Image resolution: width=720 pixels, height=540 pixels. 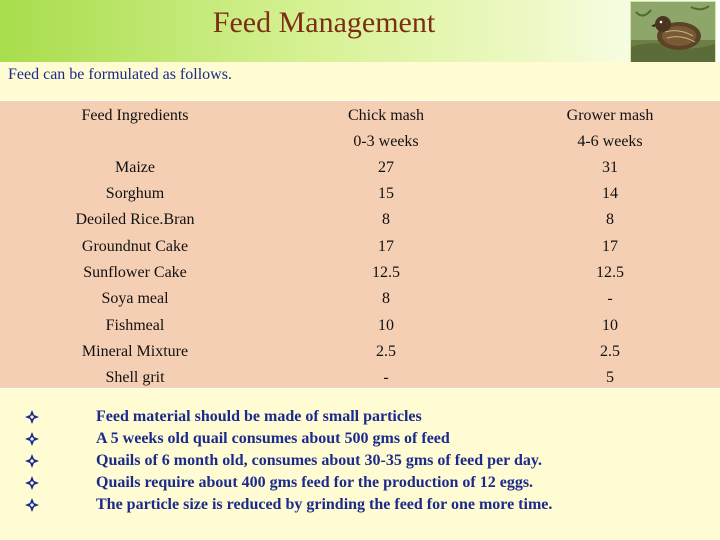 What do you see at coordinates (610, 167) in the screenshot?
I see `row-grower-value: 31` at bounding box center [610, 167].